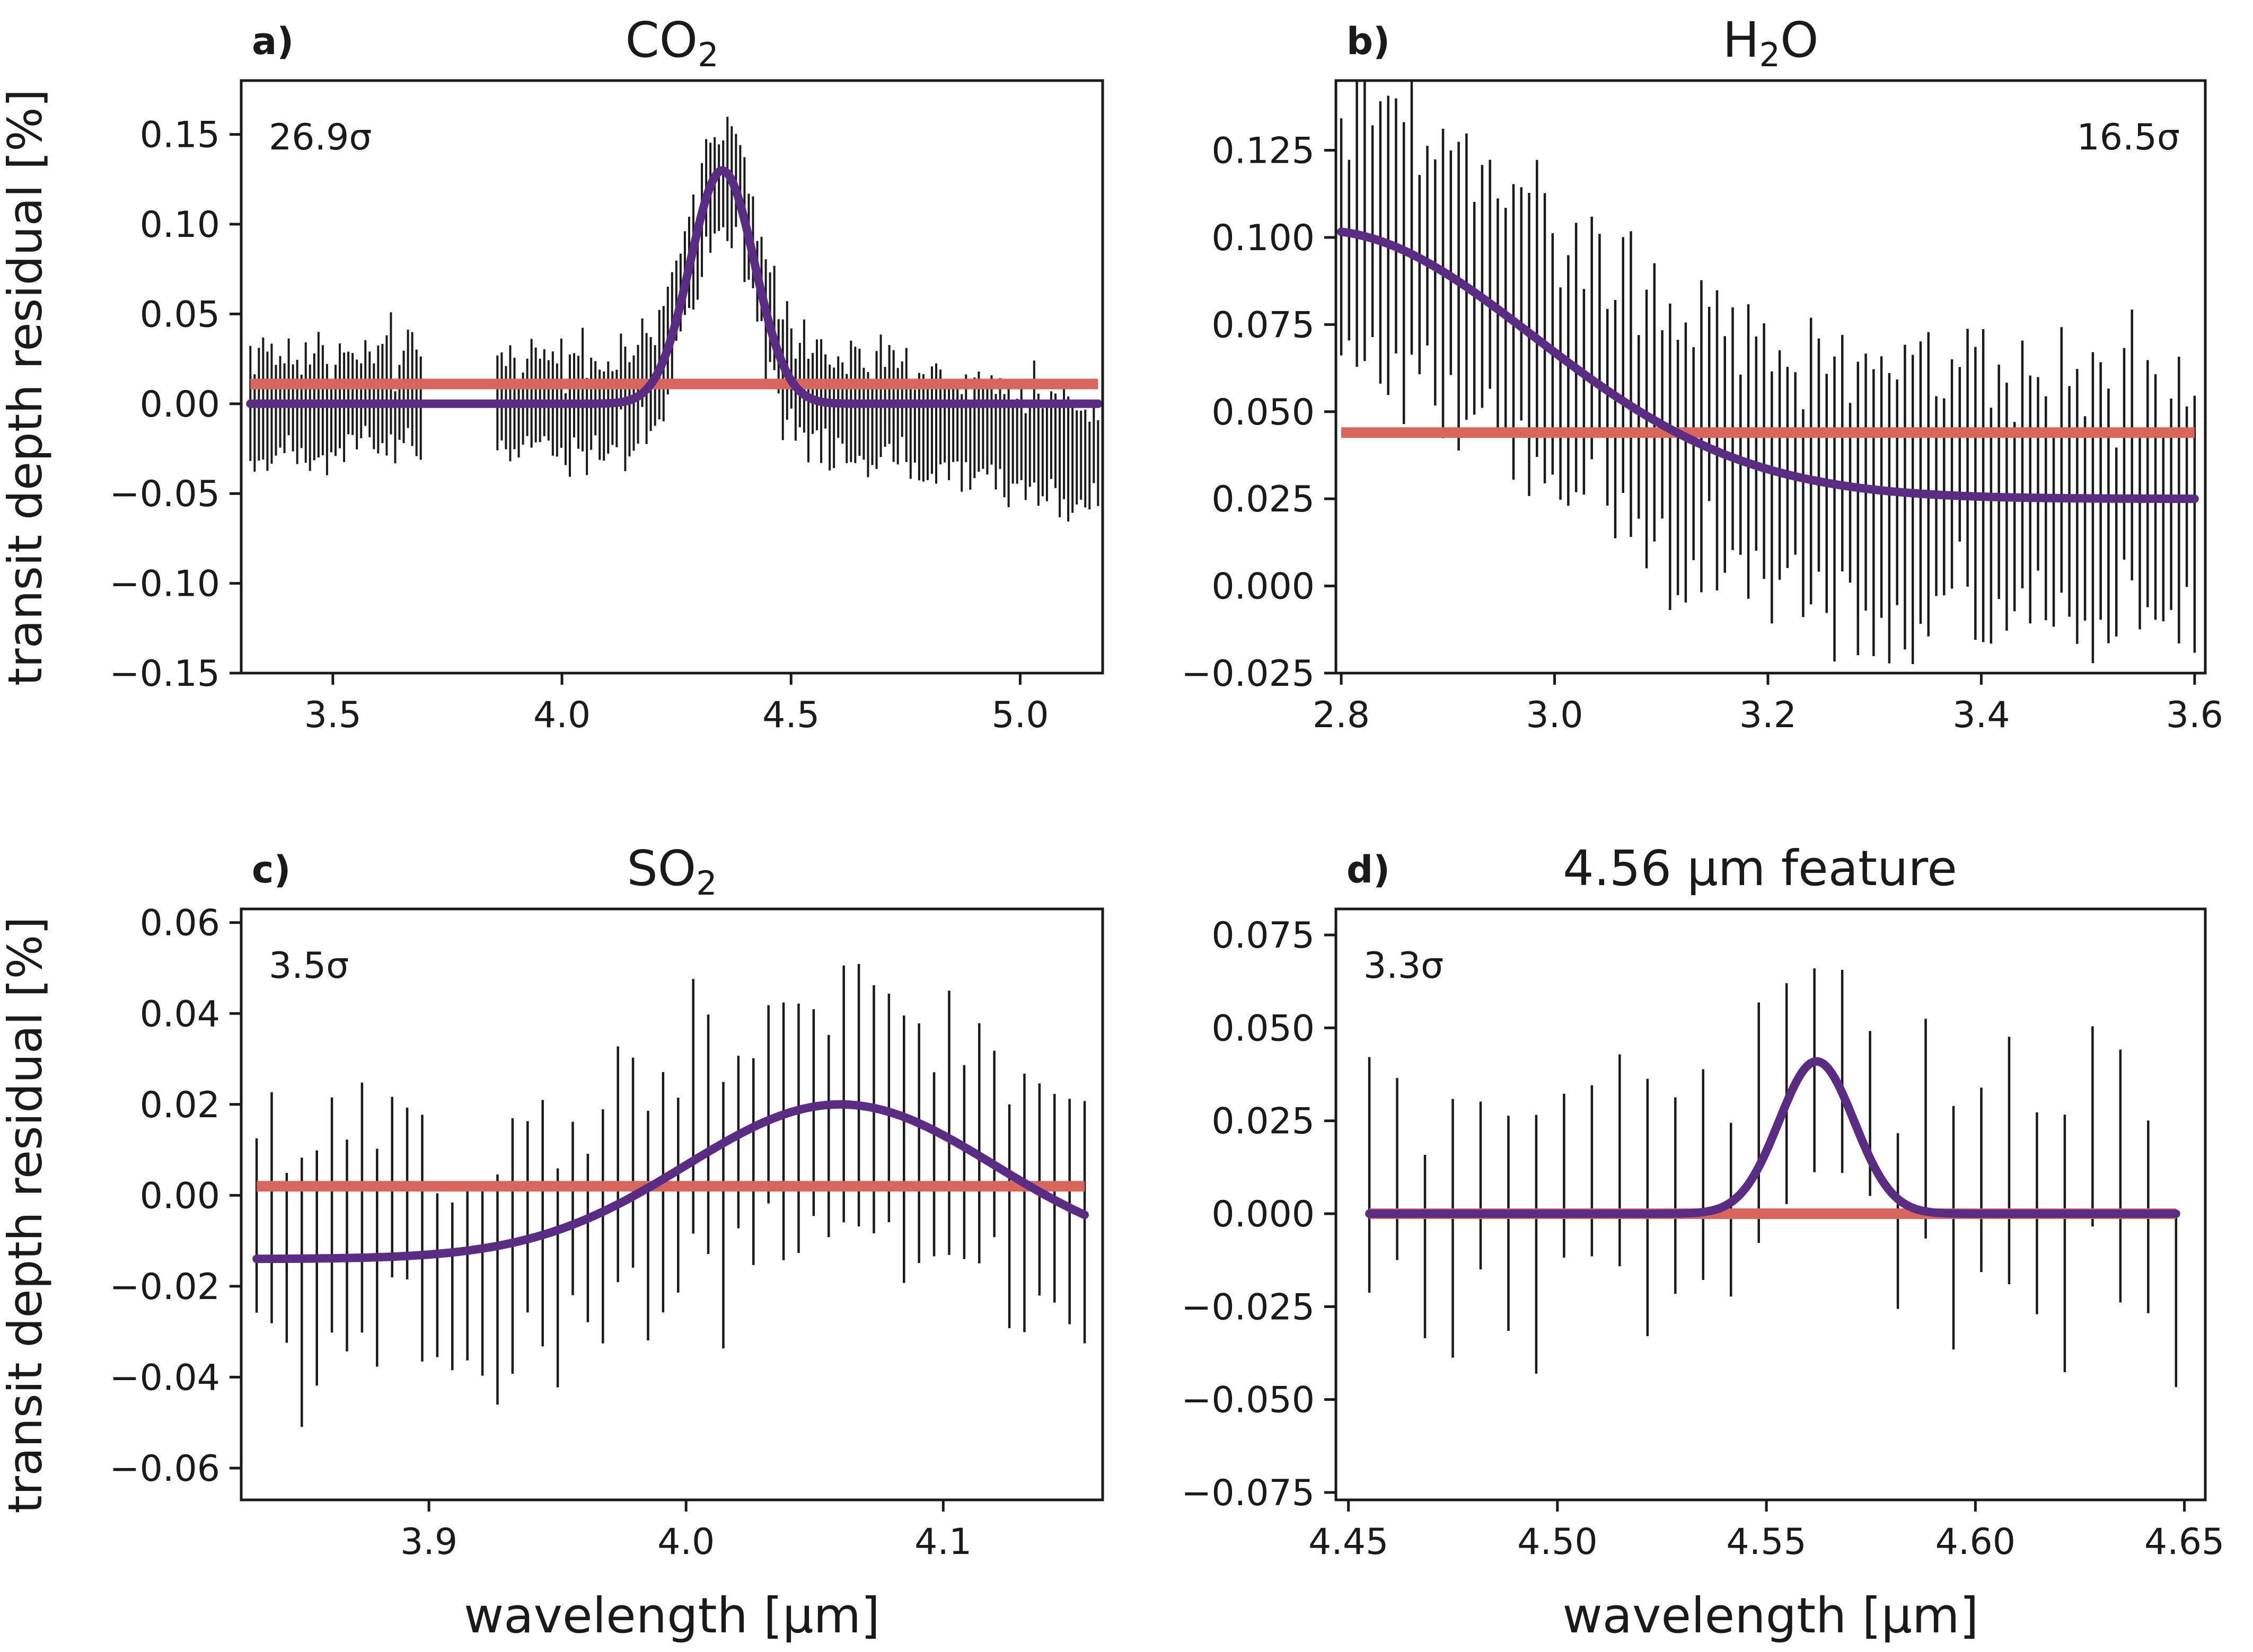 This screenshot has height=1652, width=2253. I want to click on x-tick-label: 2.8, so click(1341, 715).